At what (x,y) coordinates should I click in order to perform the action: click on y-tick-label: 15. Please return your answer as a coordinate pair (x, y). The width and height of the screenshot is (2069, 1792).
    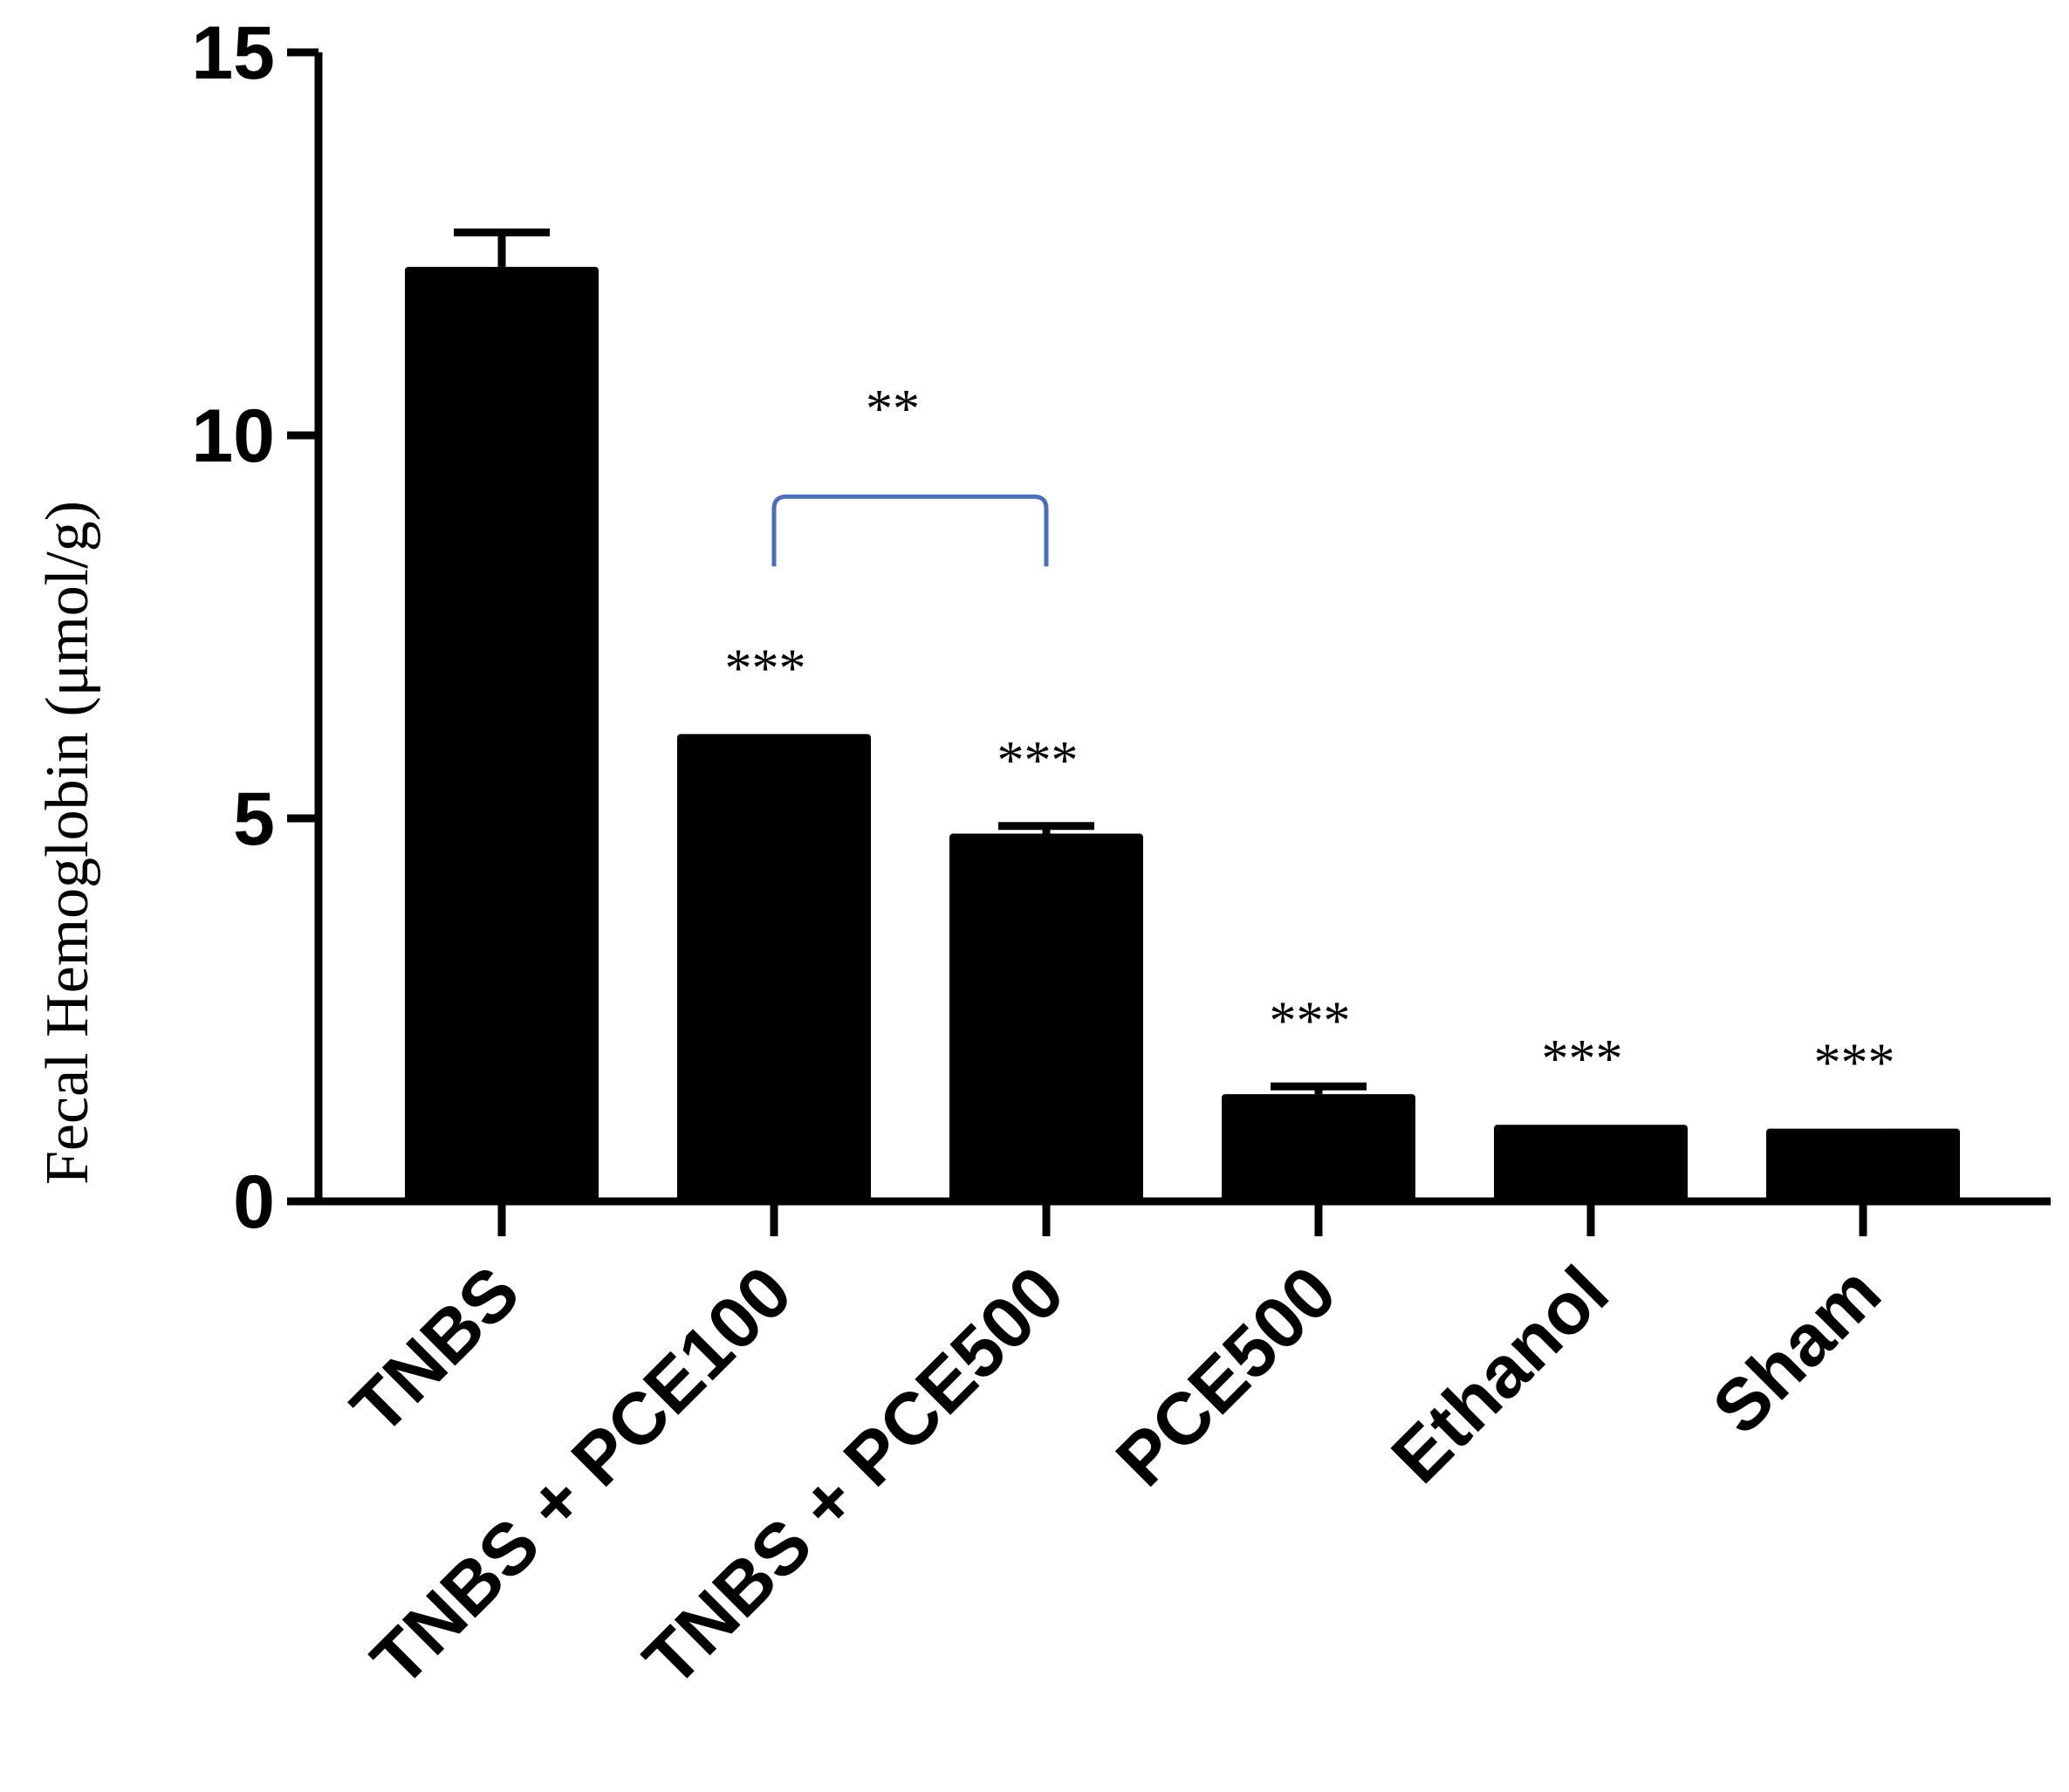
    Looking at the image, I should click on (233, 53).